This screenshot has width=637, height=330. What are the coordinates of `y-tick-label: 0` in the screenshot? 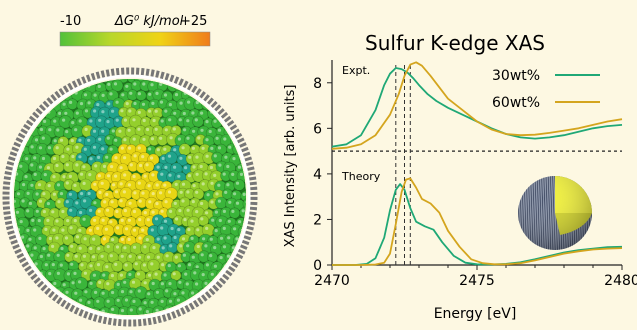 It's located at (317, 266).